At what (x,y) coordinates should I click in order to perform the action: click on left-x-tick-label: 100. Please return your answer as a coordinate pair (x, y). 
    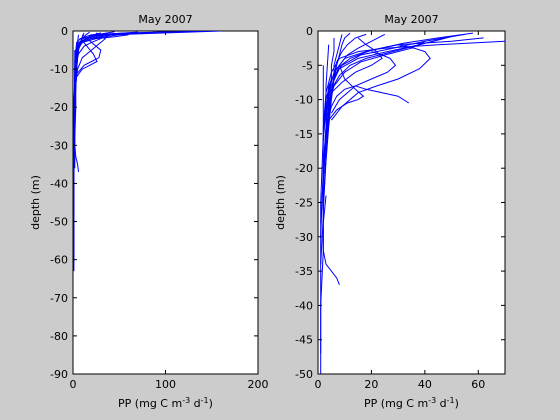
    Looking at the image, I should click on (165, 384).